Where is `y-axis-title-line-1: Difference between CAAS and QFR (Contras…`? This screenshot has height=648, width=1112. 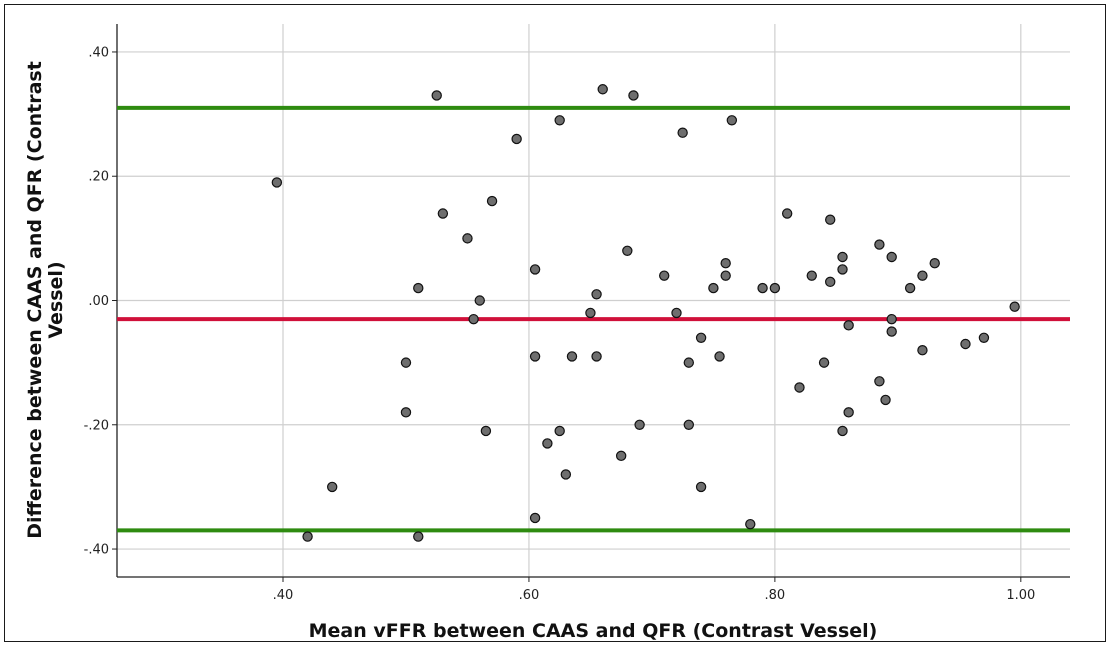 y-axis-title-line-1: Difference between CAAS and QFR (Contras… is located at coordinates (35, 300).